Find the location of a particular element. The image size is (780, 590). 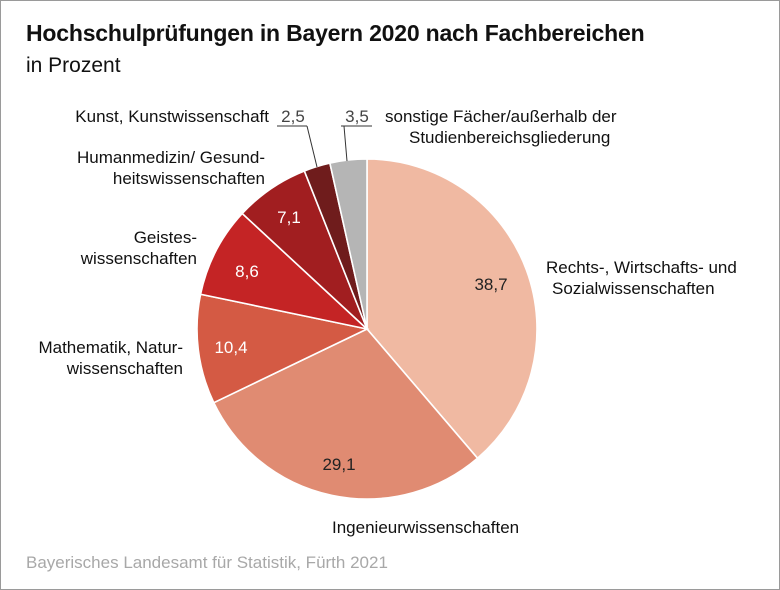

category-label-5: Humanmedizin/ Gesund-heitswissenschaften is located at coordinates (171, 168).